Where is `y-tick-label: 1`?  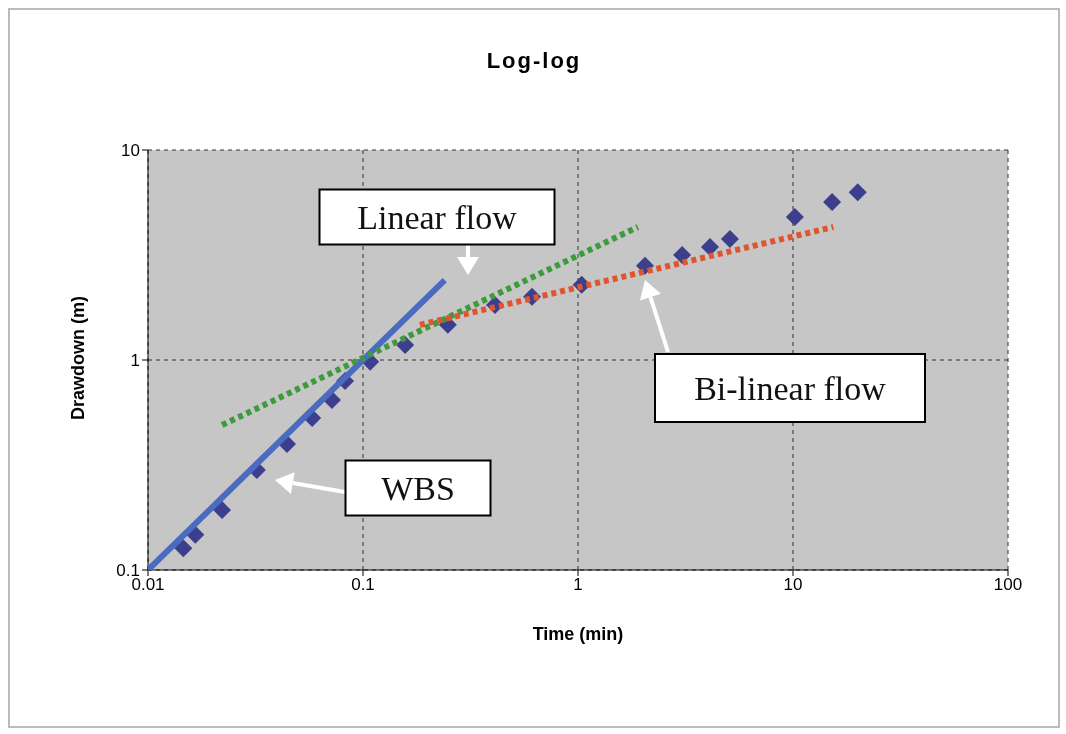
y-tick-label: 1 is located at coordinates (135, 361).